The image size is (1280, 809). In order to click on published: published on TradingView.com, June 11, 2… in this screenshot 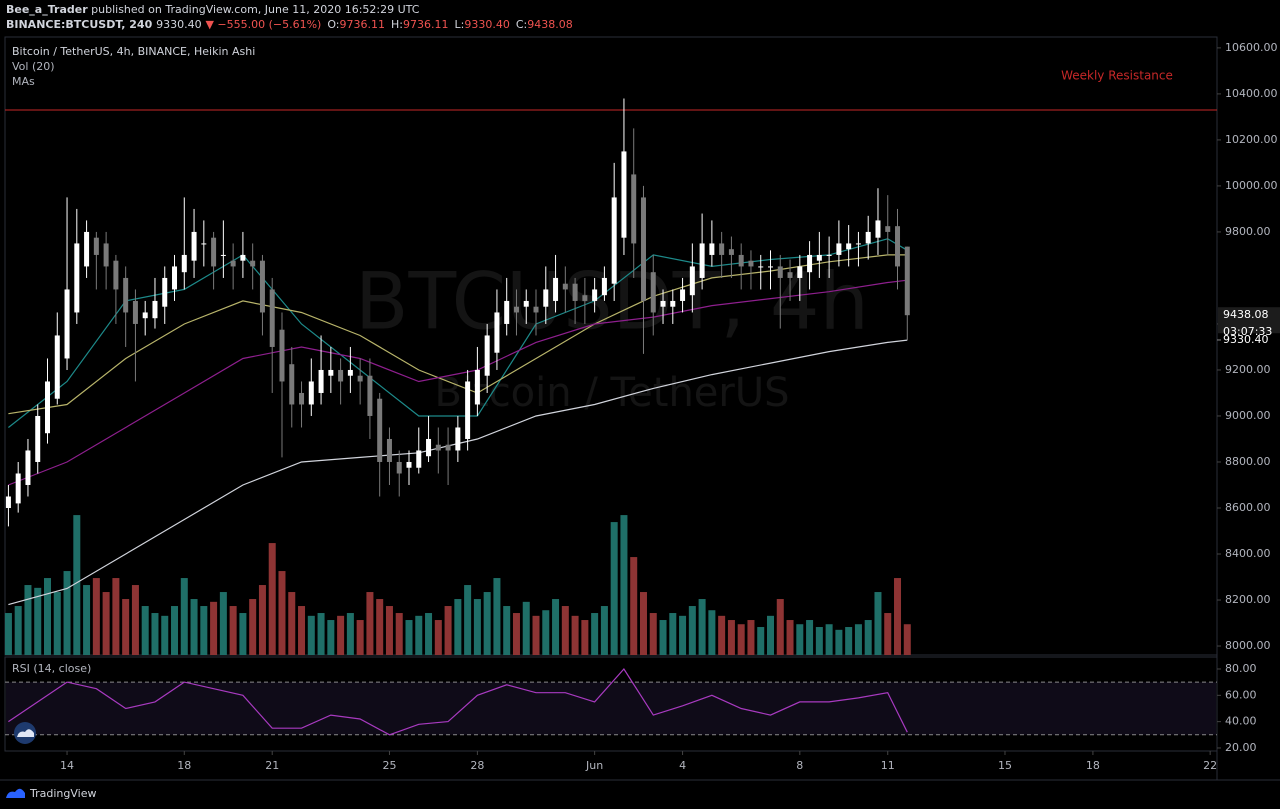, I will do `click(255, 9)`.